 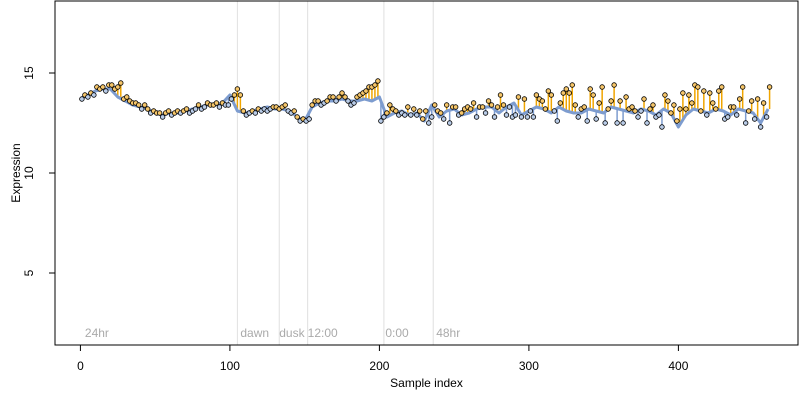 I want to click on annotation-label: dawn, so click(x=254, y=333).